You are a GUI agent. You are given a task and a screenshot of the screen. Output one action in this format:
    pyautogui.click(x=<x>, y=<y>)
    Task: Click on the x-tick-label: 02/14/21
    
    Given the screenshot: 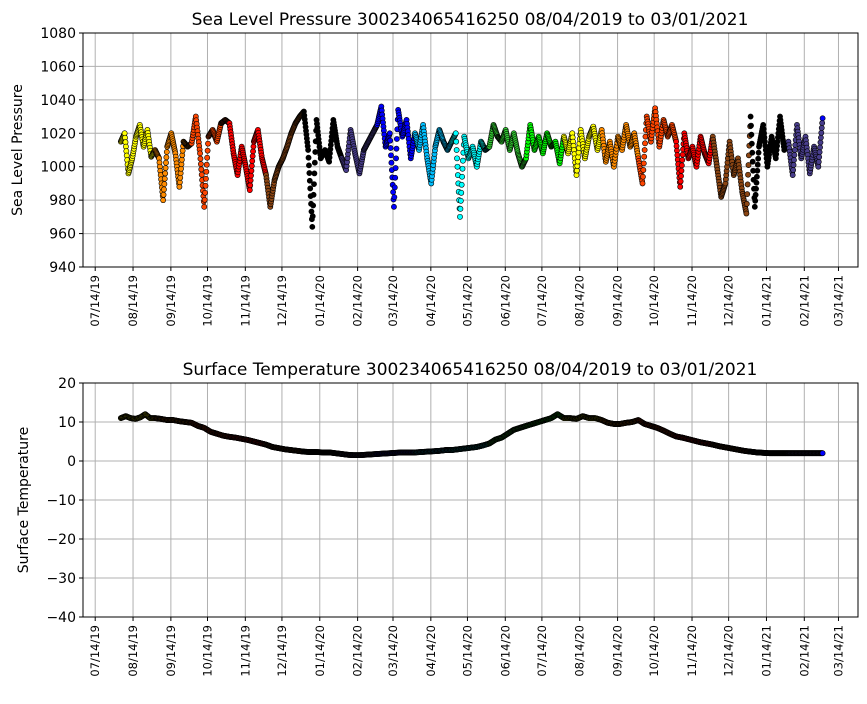 What is the action you would take?
    pyautogui.click(x=804, y=301)
    